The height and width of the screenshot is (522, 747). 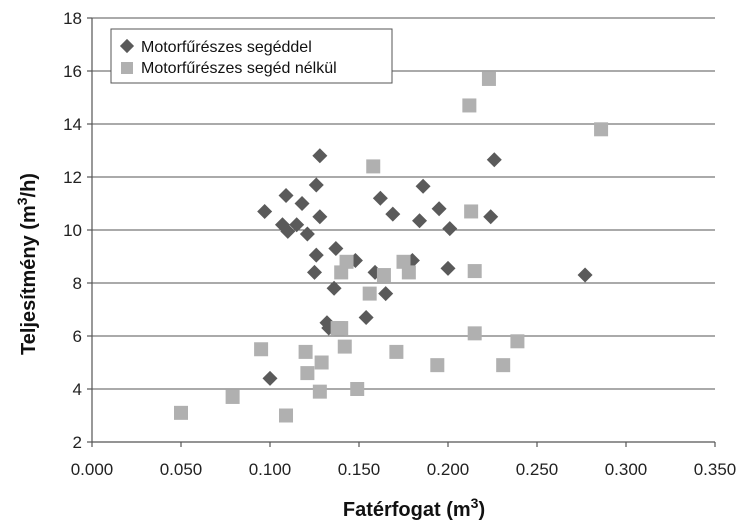 I want to click on x-tick-label: 0.200, so click(x=448, y=469).